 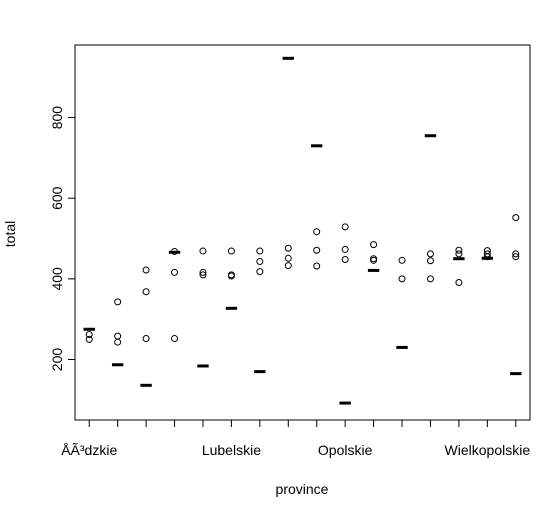 I want to click on y-tick-label: 600, so click(x=57, y=198).